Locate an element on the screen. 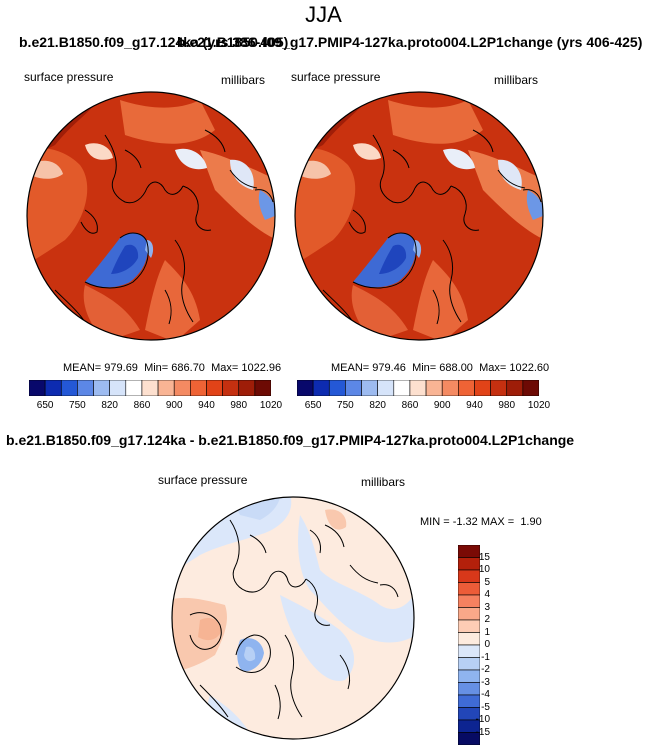 This screenshot has height=753, width=647. diff-colorbar-label: 10 is located at coordinates (484, 569).